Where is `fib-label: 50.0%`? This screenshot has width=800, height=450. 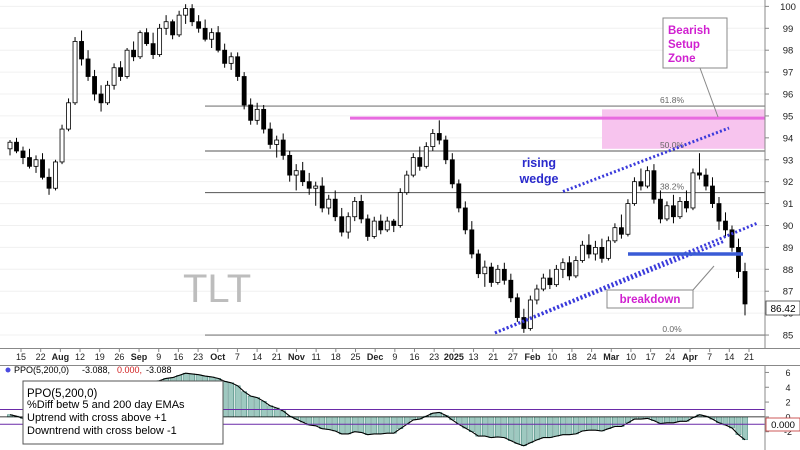 fib-label: 50.0% is located at coordinates (672, 145).